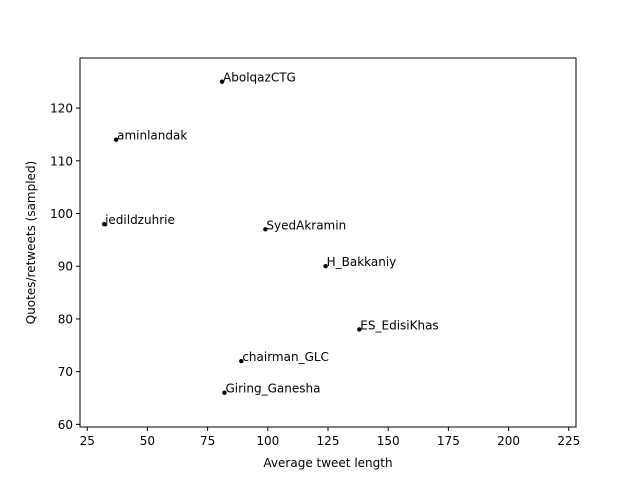  Describe the element at coordinates (388, 441) in the screenshot. I see `x-tick-label: 150` at that location.